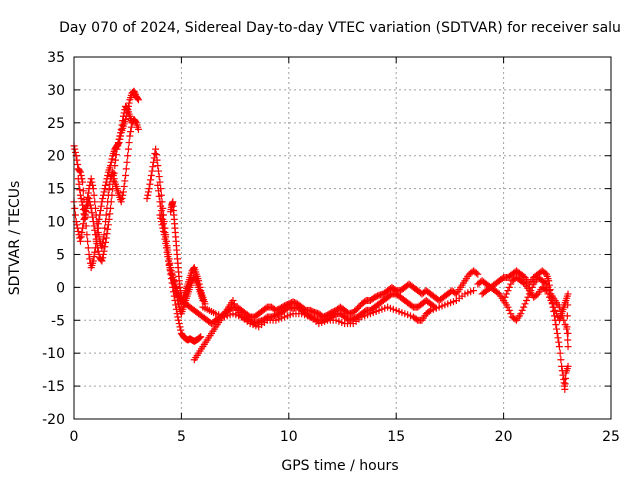 The width and height of the screenshot is (640, 480). I want to click on x-tick-label: 25, so click(611, 437).